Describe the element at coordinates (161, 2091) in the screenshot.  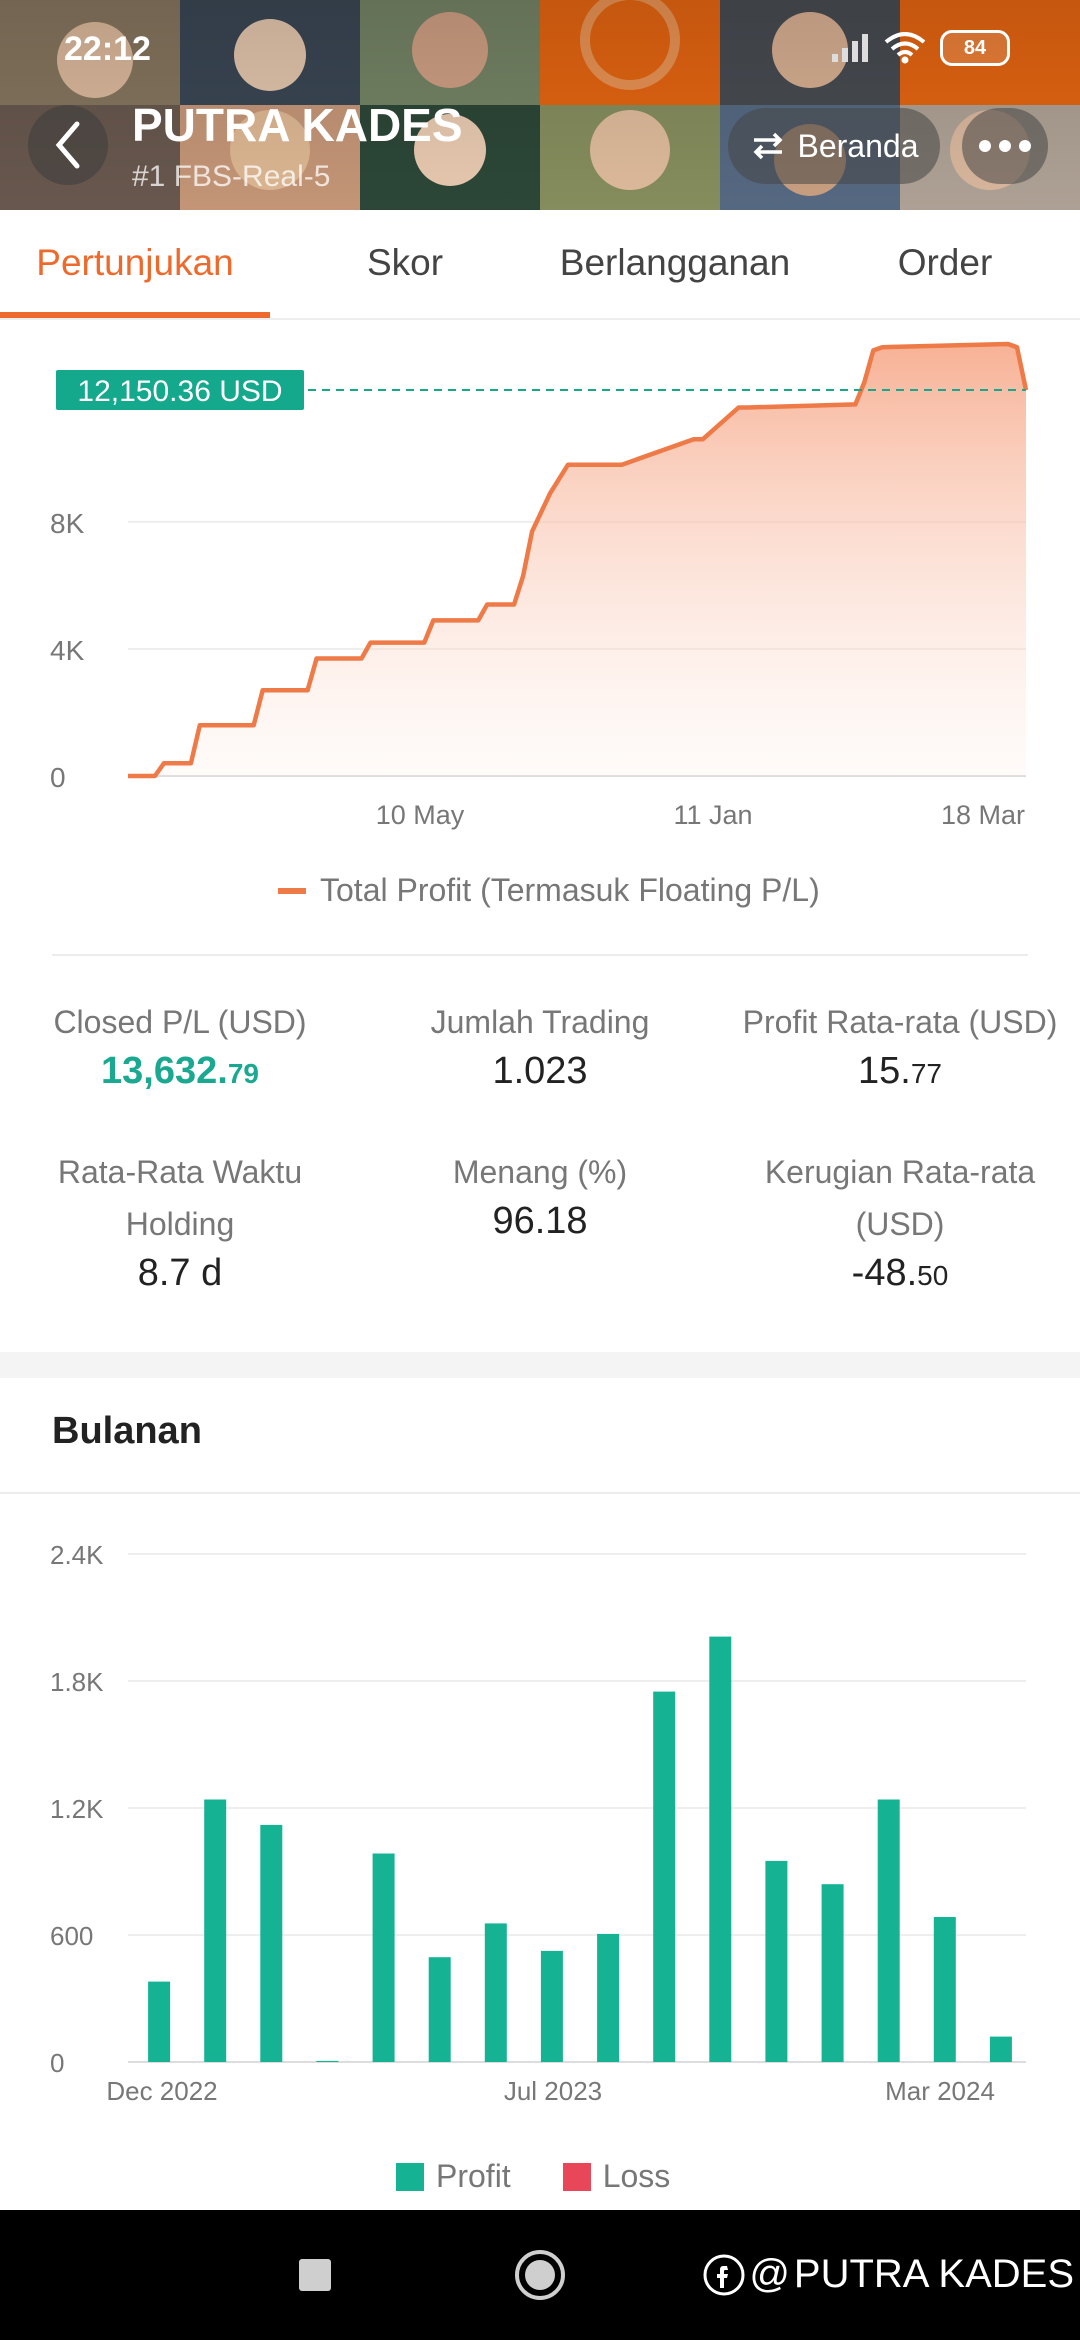
I see `x-tick-label: Dec 2022` at that location.